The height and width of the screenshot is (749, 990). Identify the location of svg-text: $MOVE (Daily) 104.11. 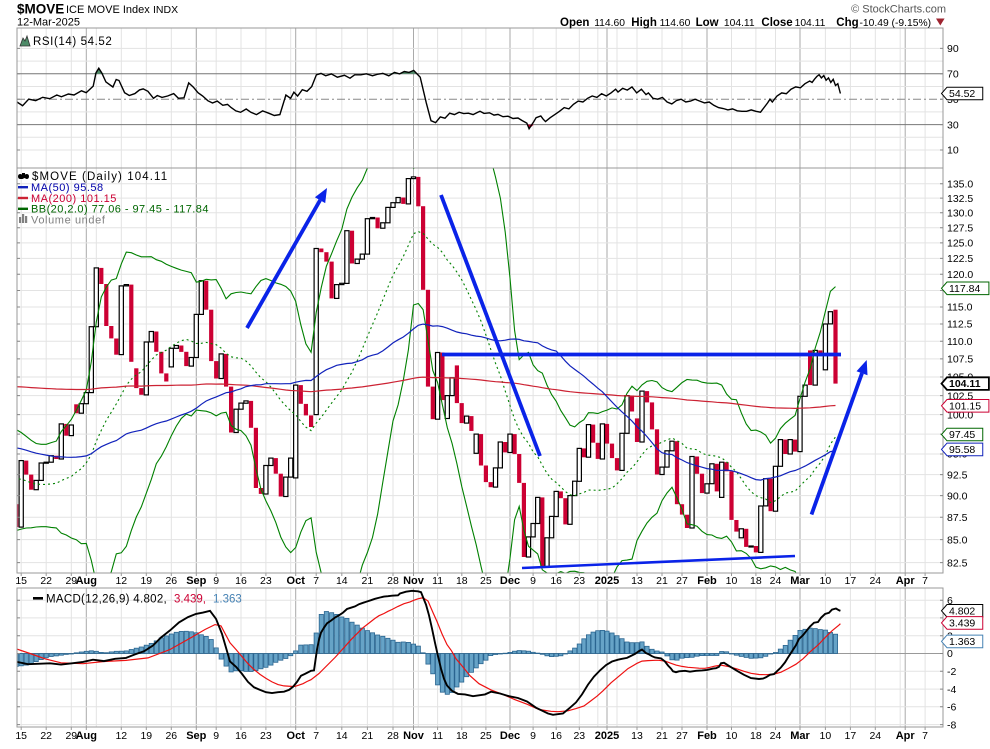
(100, 177).